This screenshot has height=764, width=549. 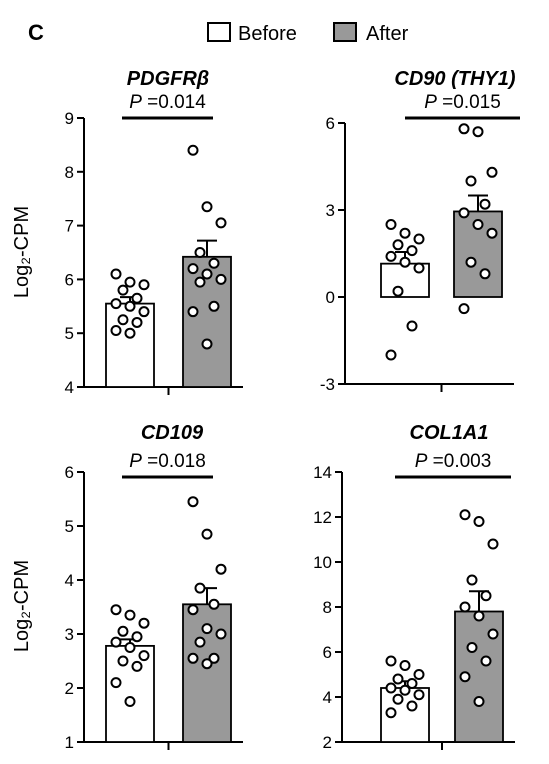 What do you see at coordinates (330, 210) in the screenshot?
I see `y-tick-label: 3` at bounding box center [330, 210].